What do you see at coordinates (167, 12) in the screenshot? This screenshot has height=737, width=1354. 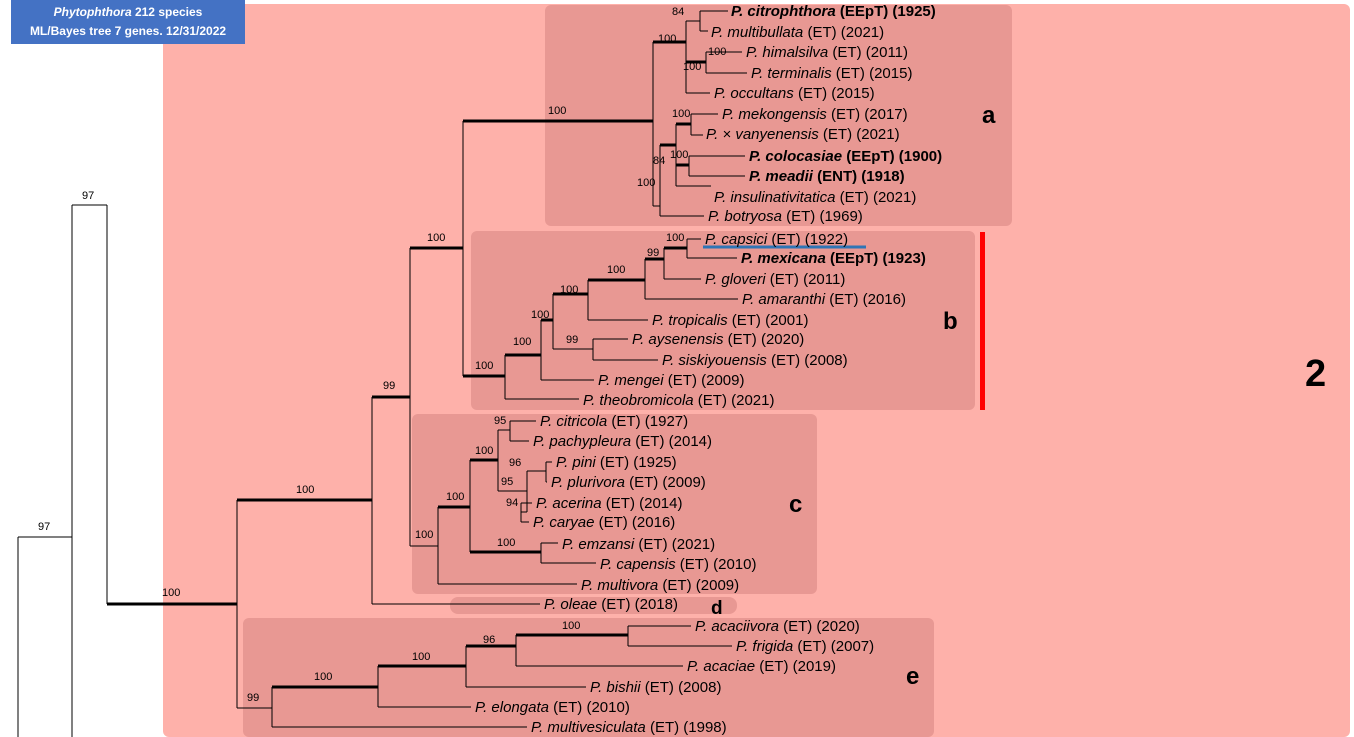 I see `species-count: 212 species` at bounding box center [167, 12].